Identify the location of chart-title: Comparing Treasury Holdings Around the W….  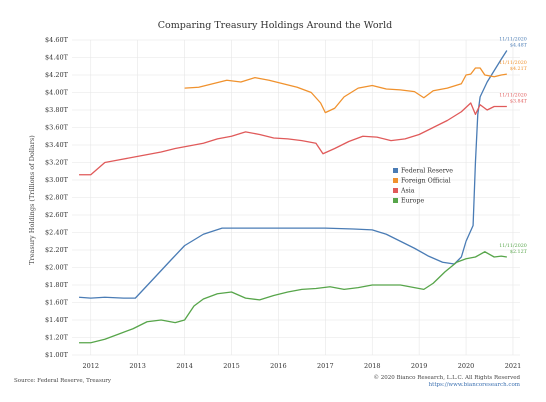
(275, 25).